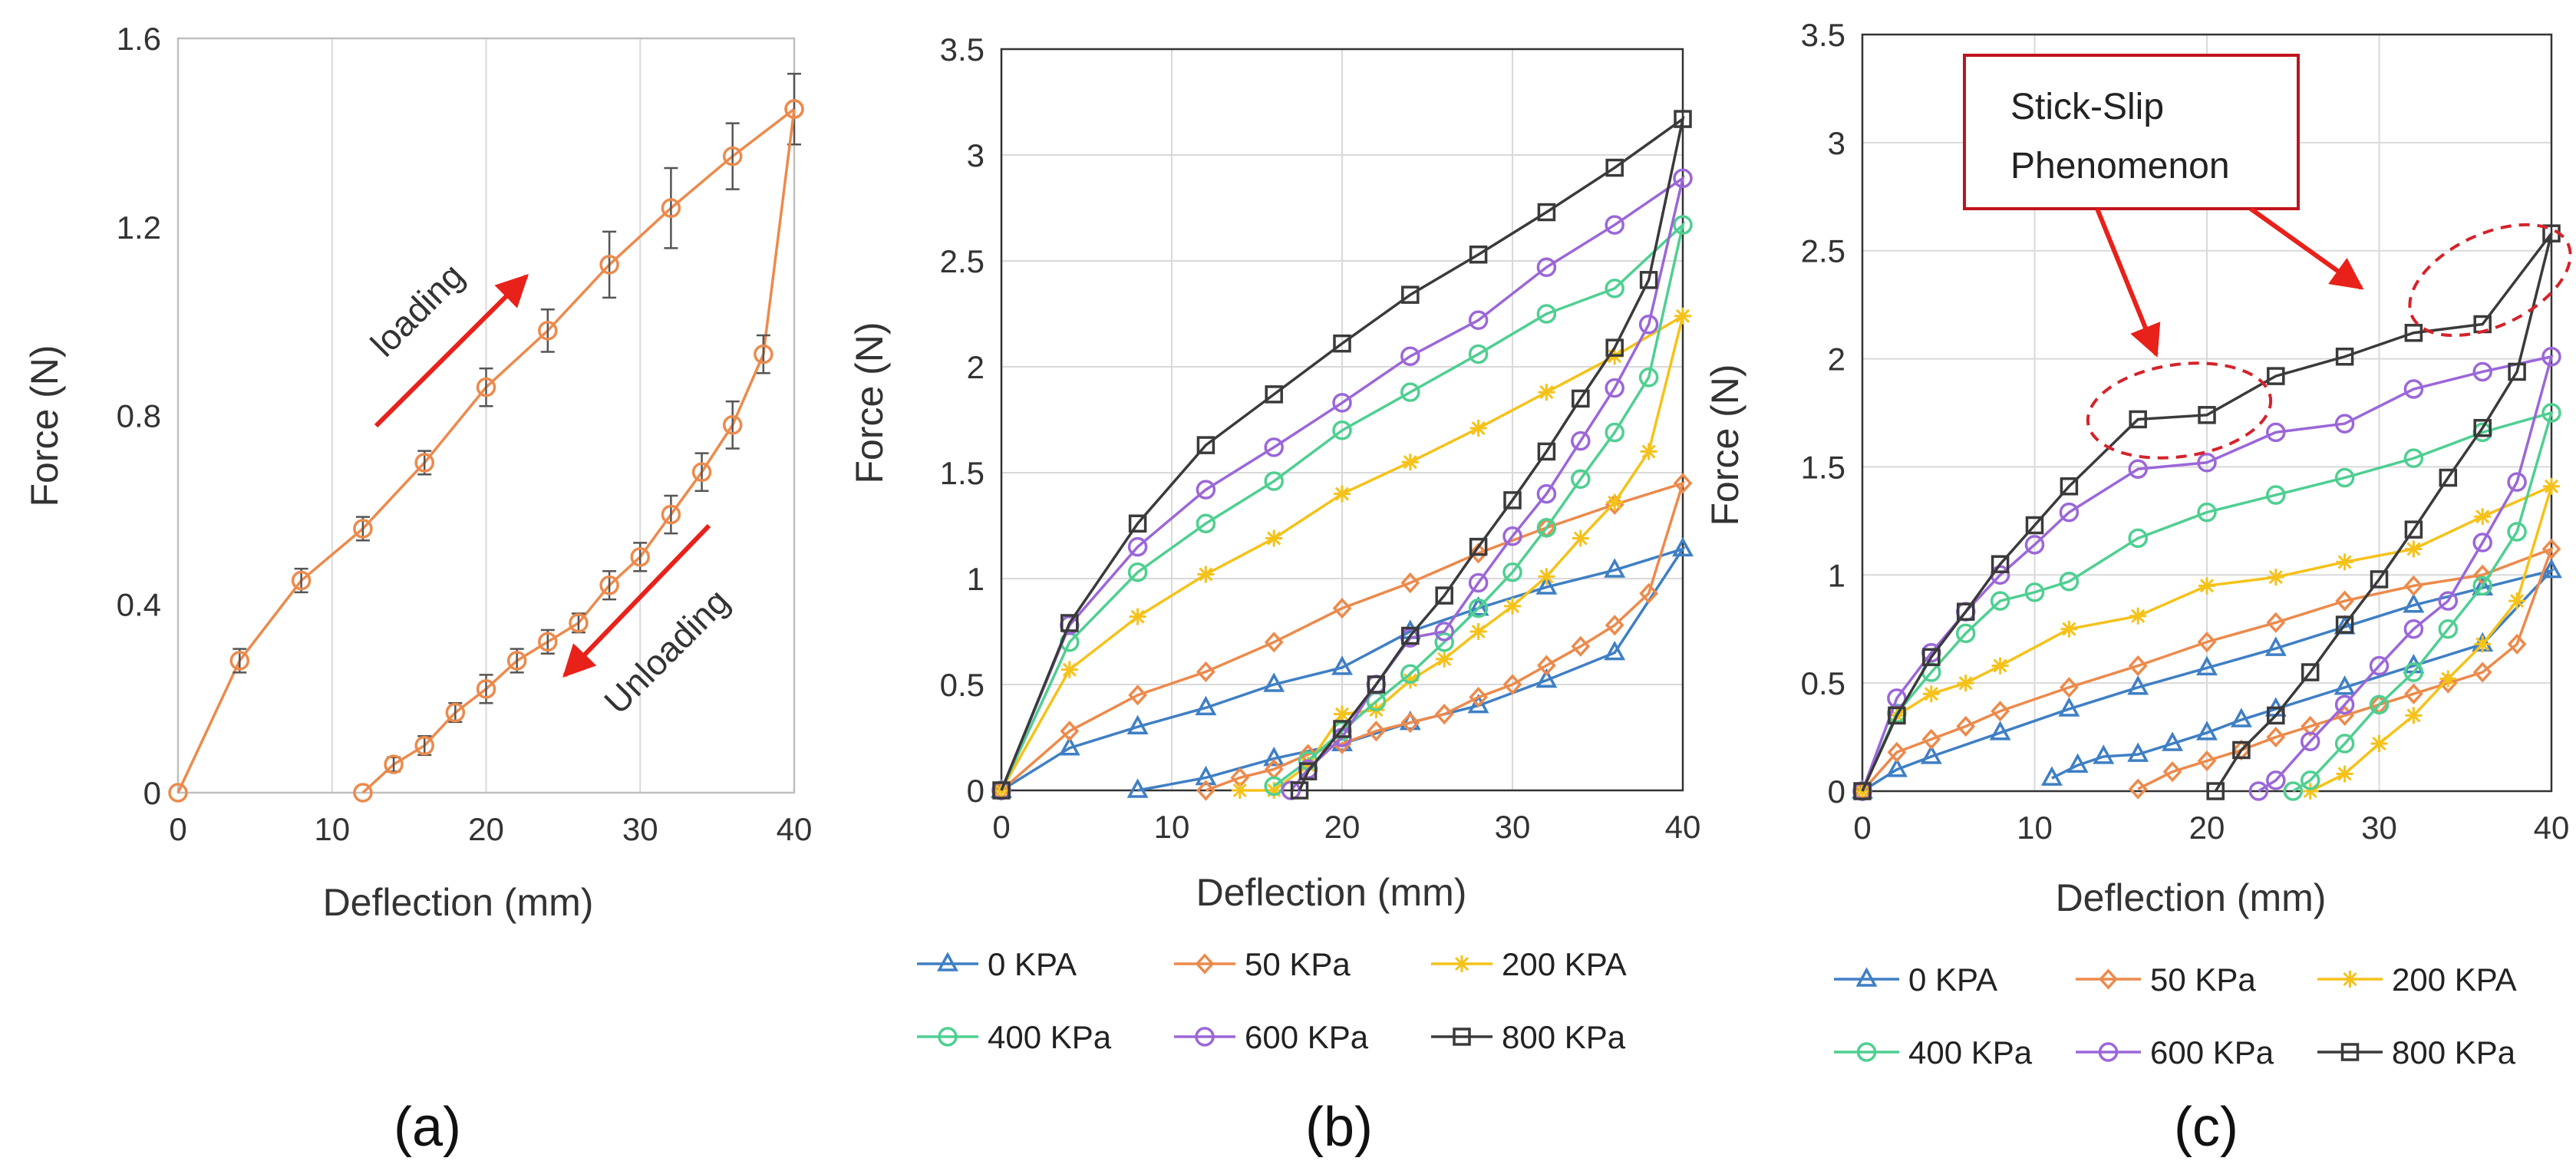 The image size is (2576, 1171). I want to click on series-line-400-kpa, so click(1342, 505).